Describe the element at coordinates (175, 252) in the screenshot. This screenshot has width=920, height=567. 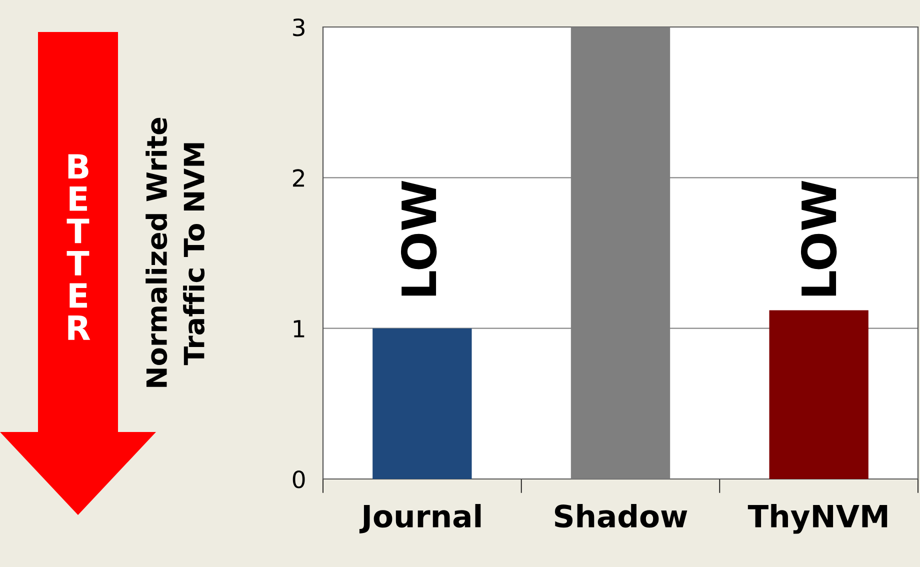
I see `y-axis-title: Normalized Write Traffic To NVM` at that location.